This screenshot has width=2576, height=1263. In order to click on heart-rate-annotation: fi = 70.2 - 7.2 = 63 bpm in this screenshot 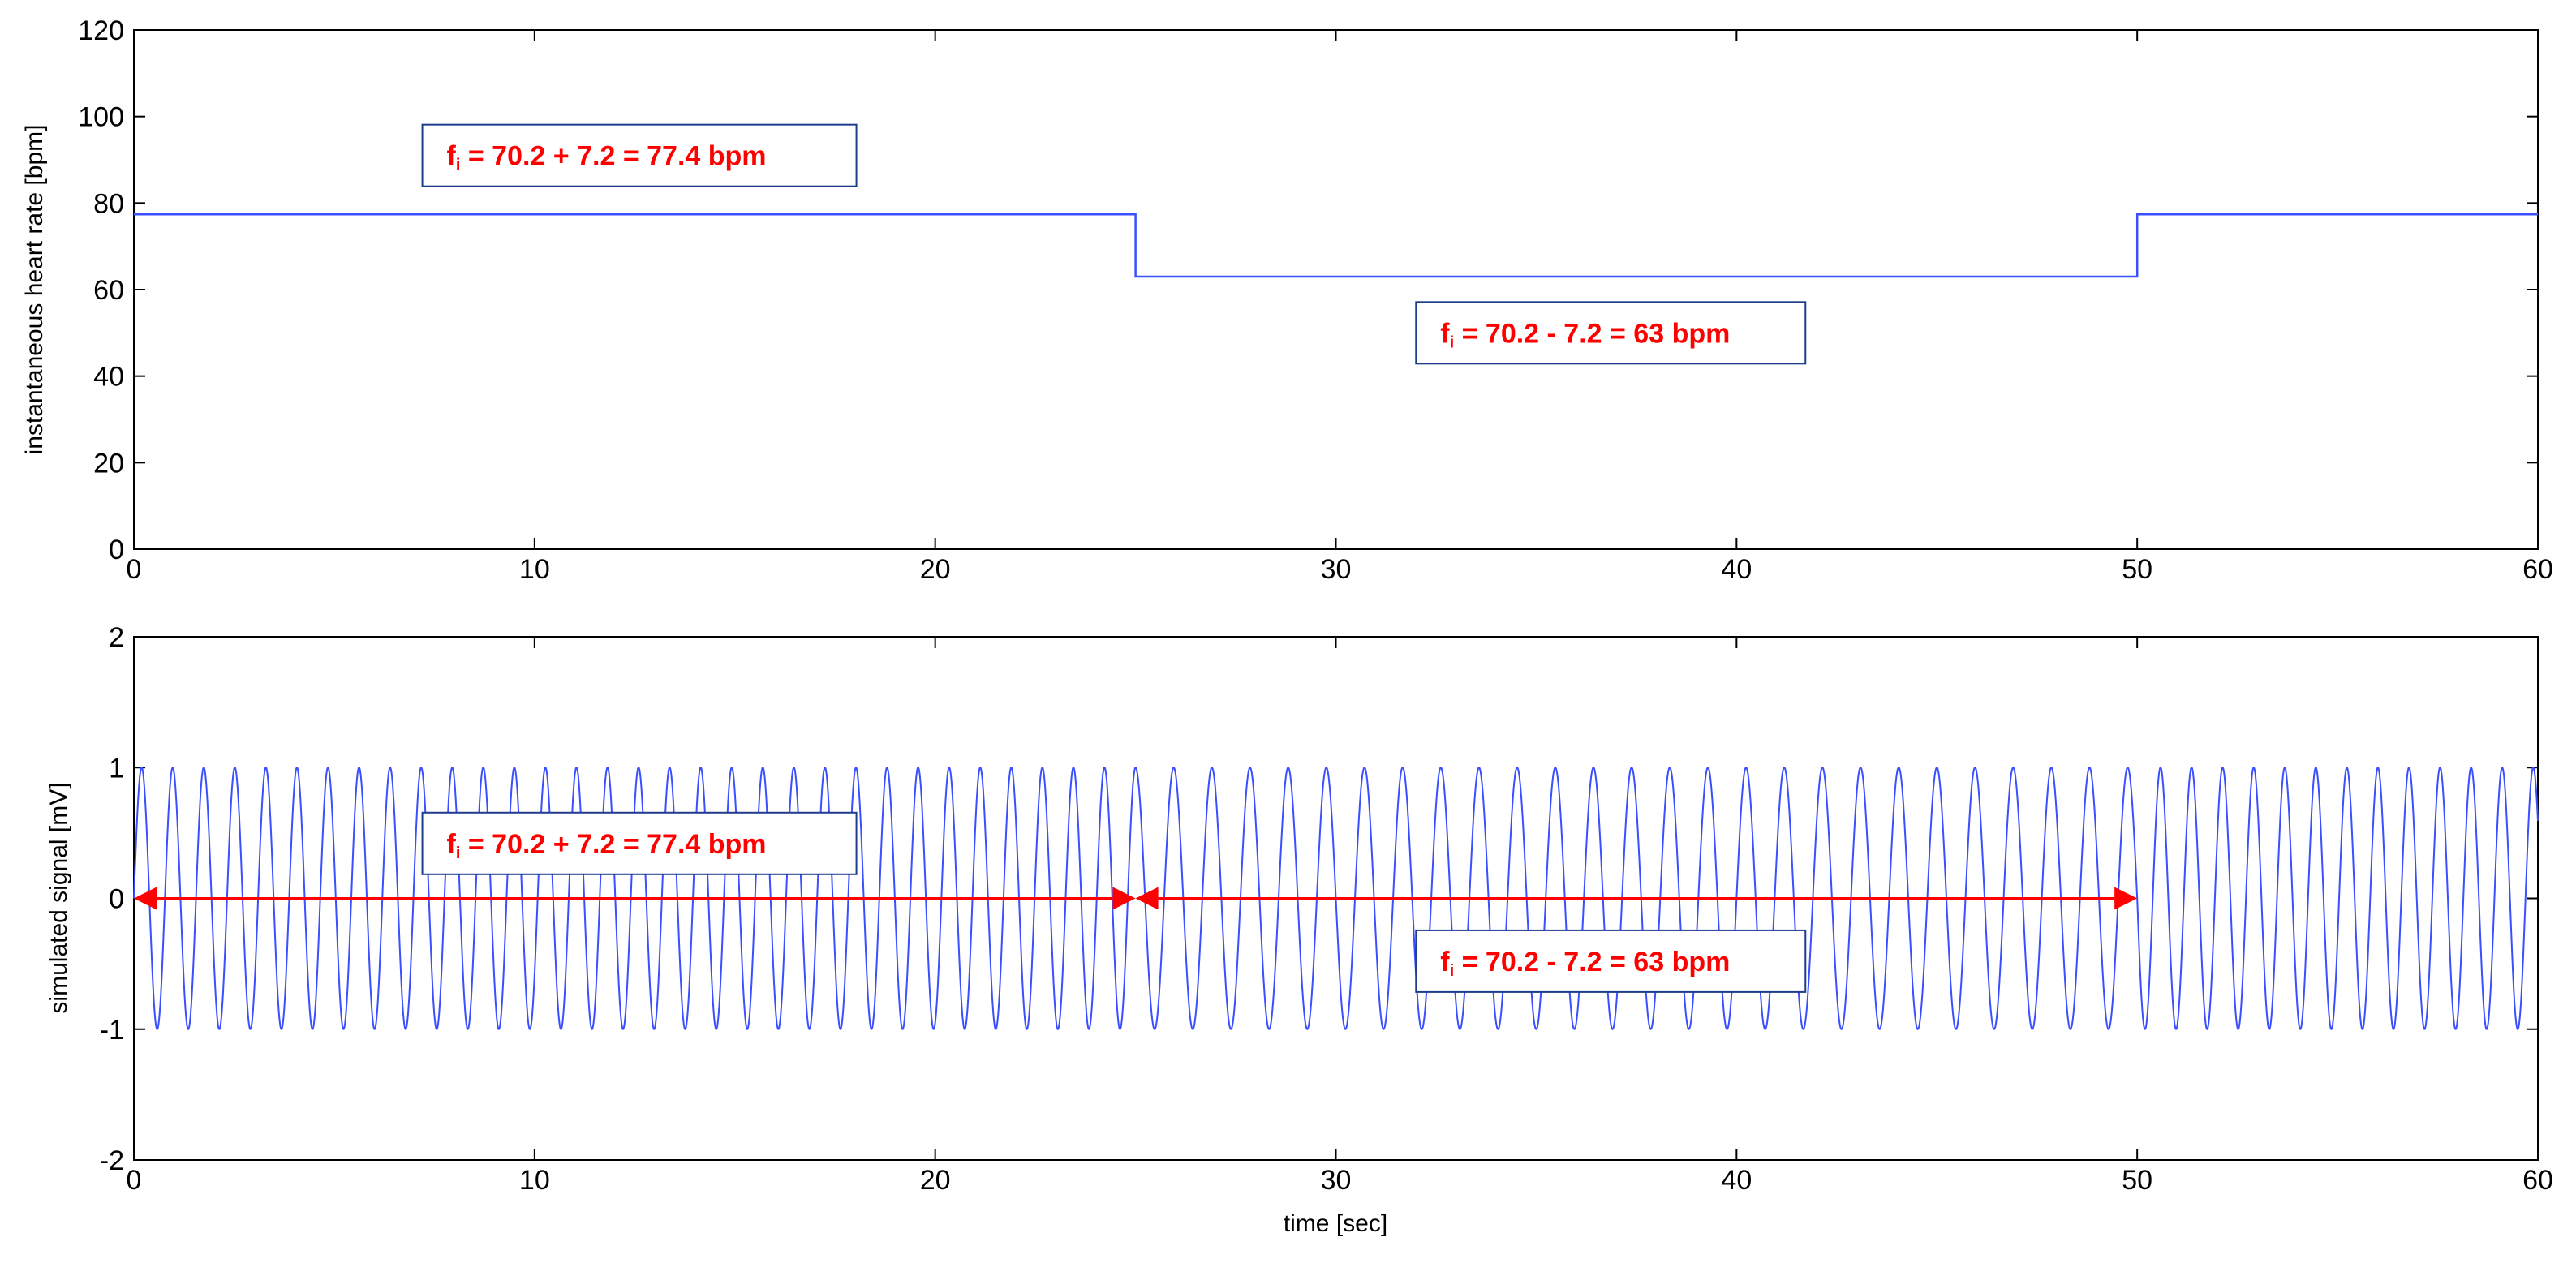, I will do `click(1611, 333)`.